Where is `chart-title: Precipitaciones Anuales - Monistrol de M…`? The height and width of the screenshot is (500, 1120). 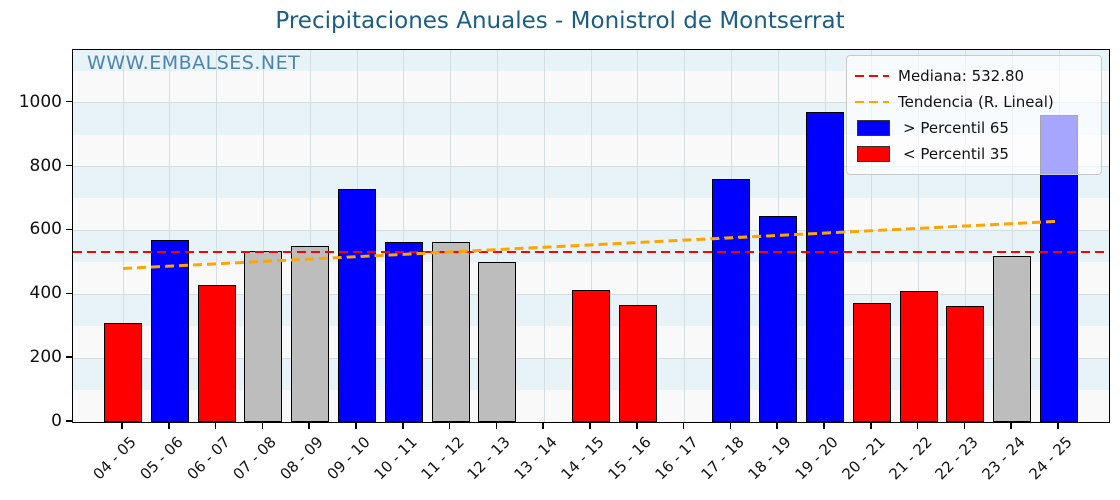 chart-title: Precipitaciones Anuales - Monistrol de M… is located at coordinates (560, 21).